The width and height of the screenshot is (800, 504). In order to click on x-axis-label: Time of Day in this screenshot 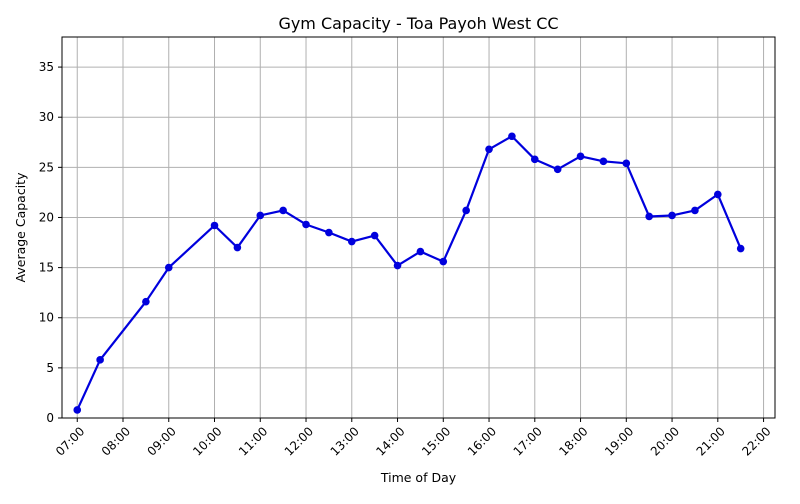, I will do `click(418, 477)`.